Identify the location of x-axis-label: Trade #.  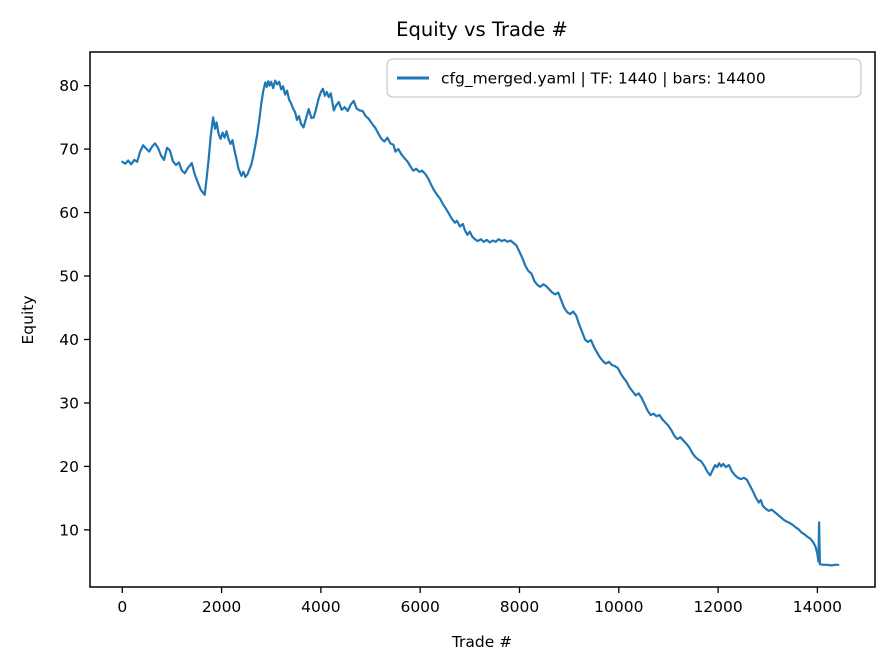
(481, 642).